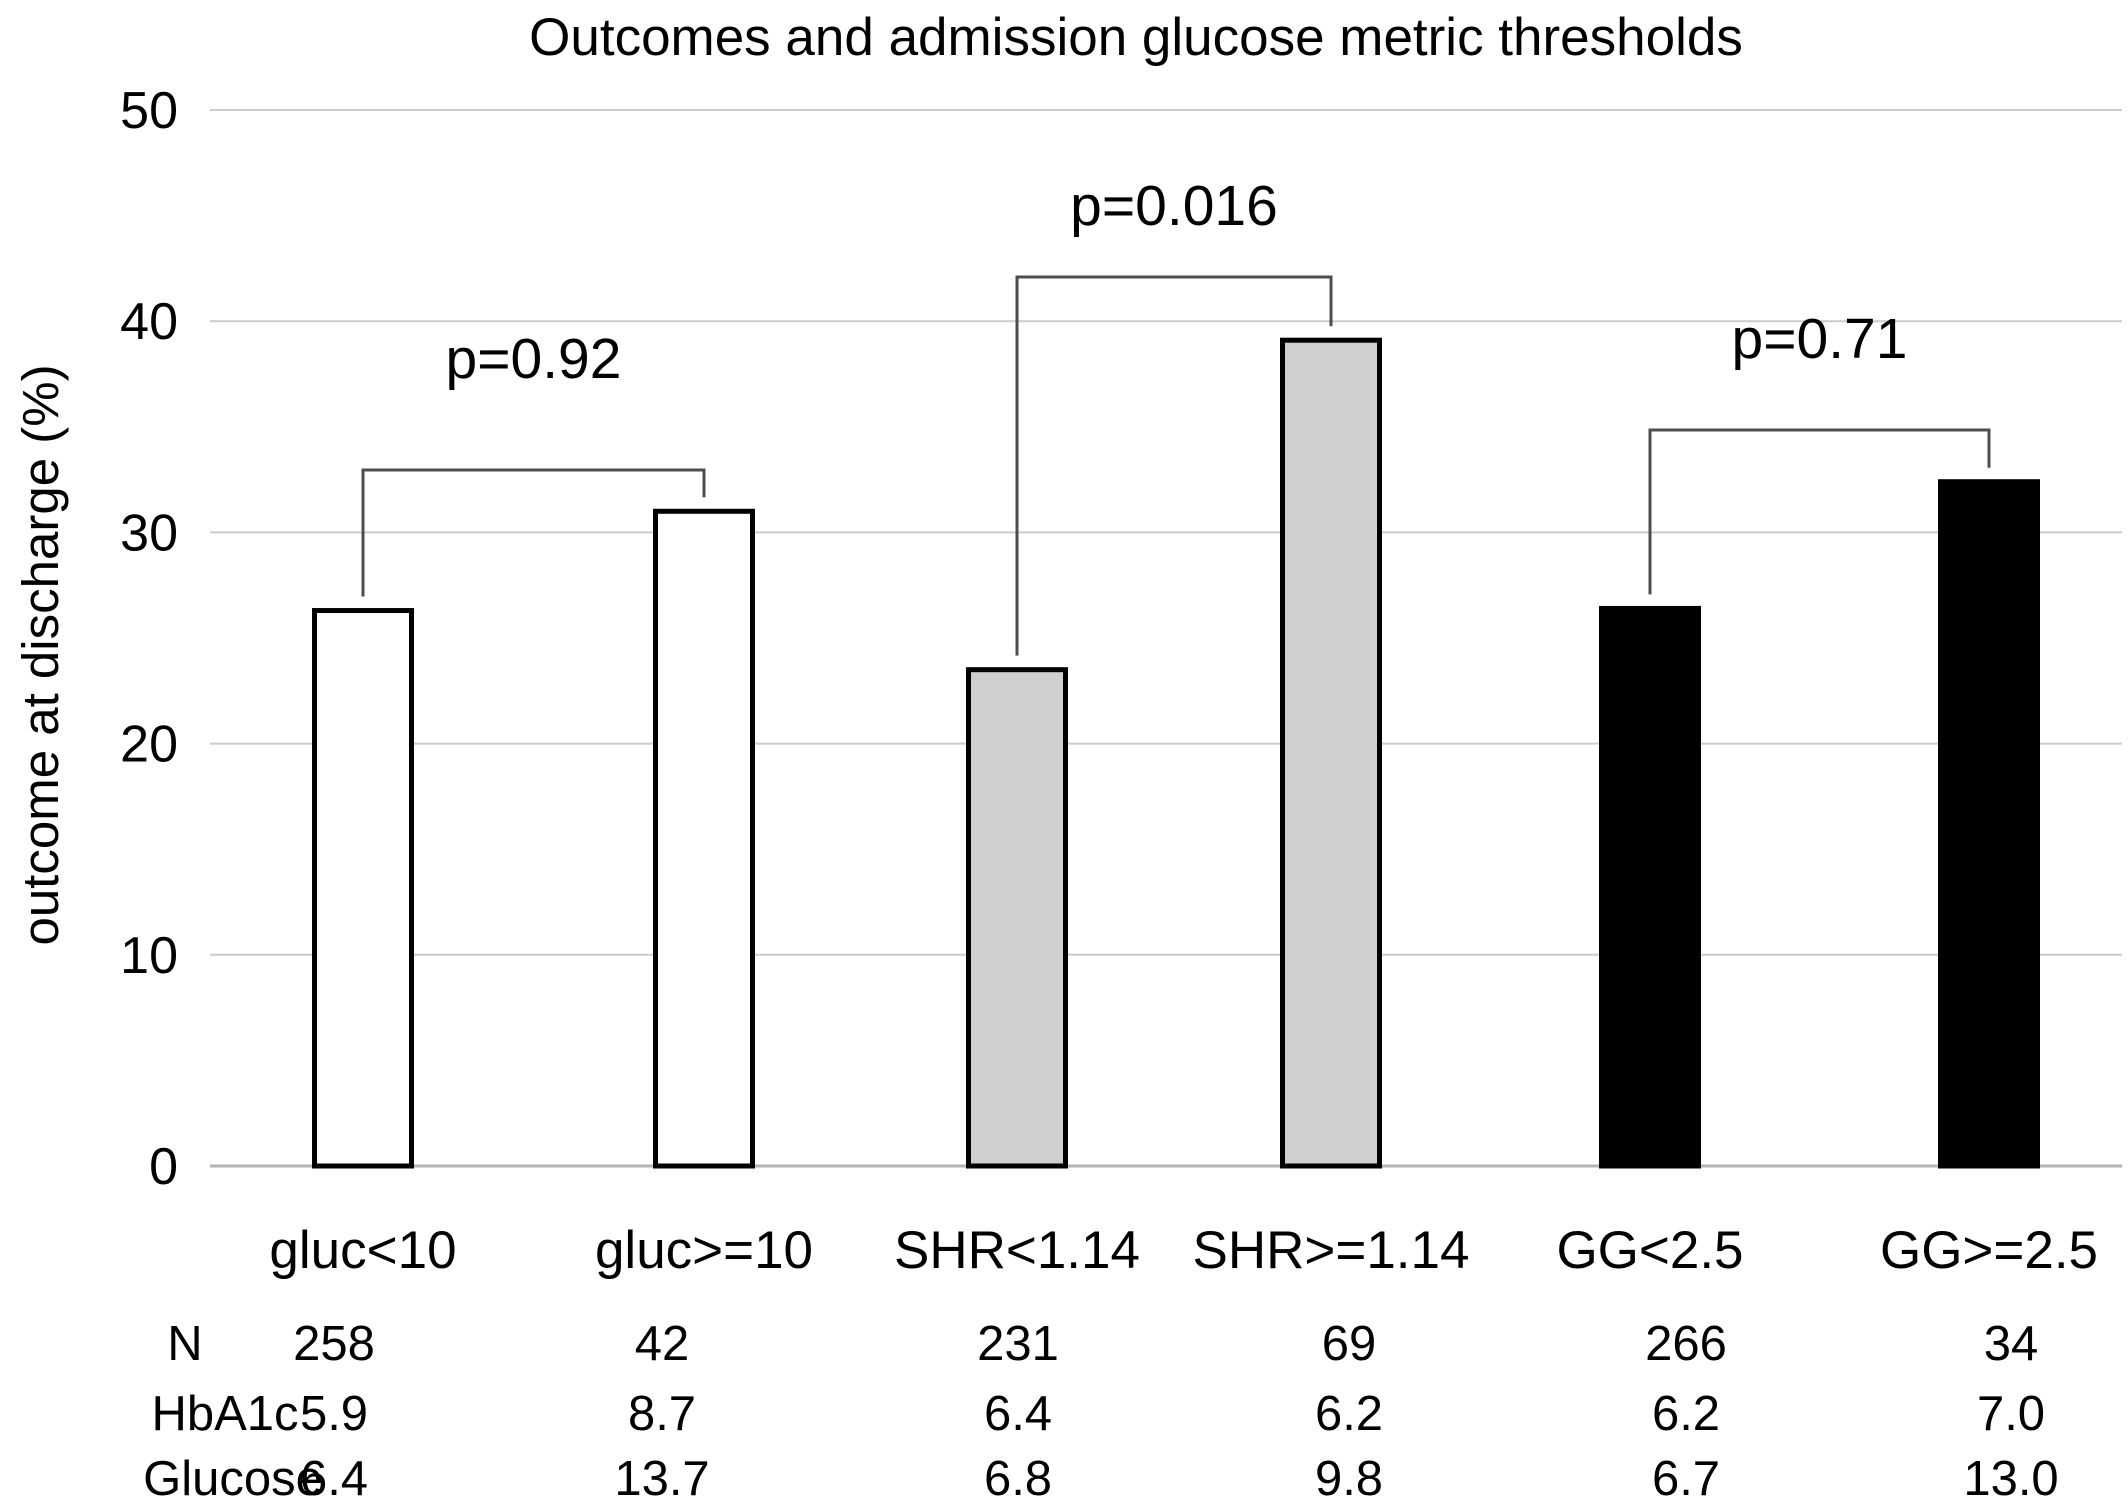  I want to click on table-cell: 6.8, so click(1018, 1475).